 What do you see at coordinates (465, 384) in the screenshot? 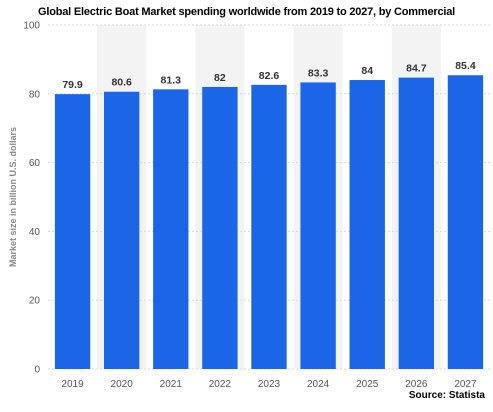
I see `x-tick-label: 2027` at bounding box center [465, 384].